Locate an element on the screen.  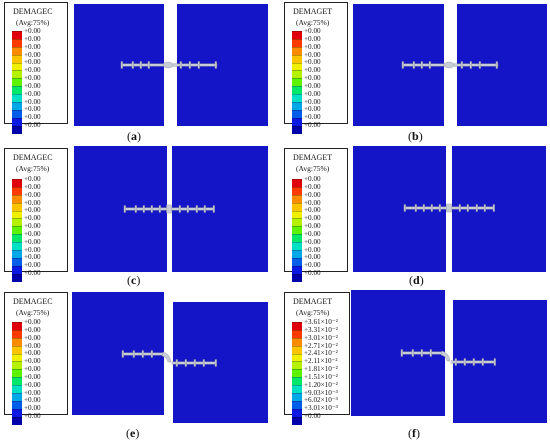
panel-caption: (f) is located at coordinates (414, 433).